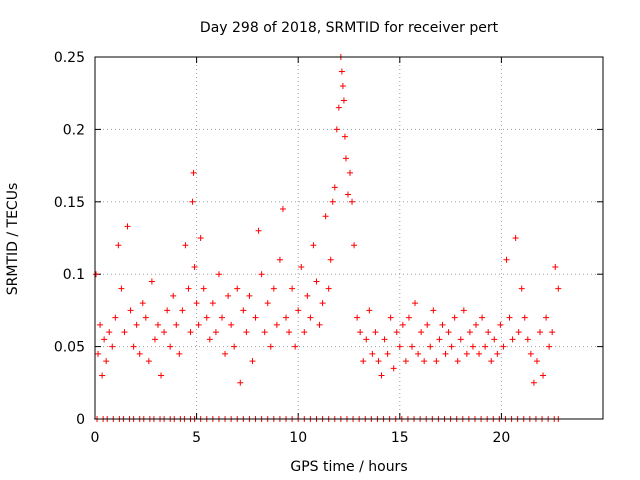 This screenshot has height=480, width=640. What do you see at coordinates (196, 438) in the screenshot?
I see `x-tick-label: 5` at bounding box center [196, 438].